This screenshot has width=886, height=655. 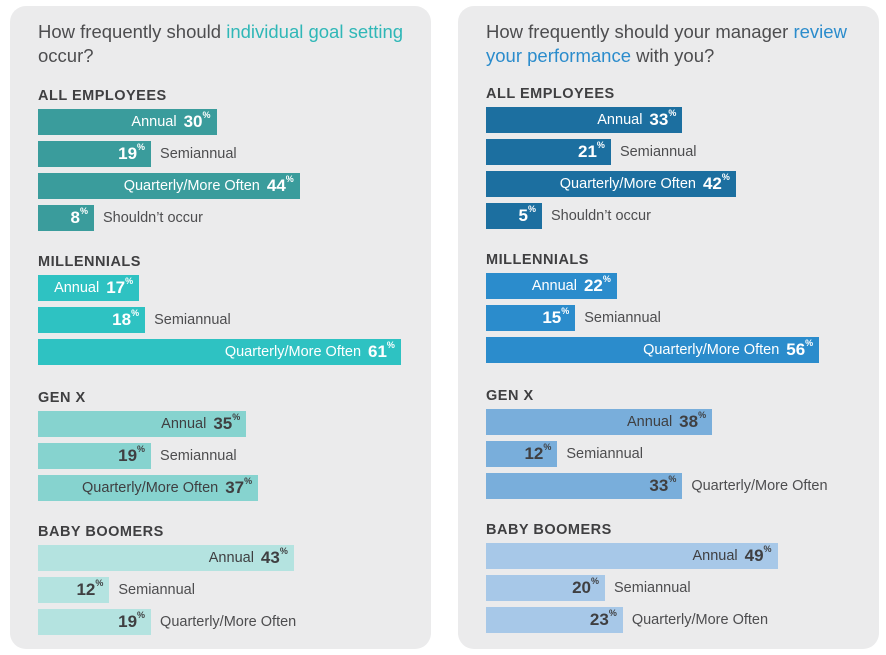 I want to click on bar: Quarterly/More Often 61%, so click(x=219, y=352).